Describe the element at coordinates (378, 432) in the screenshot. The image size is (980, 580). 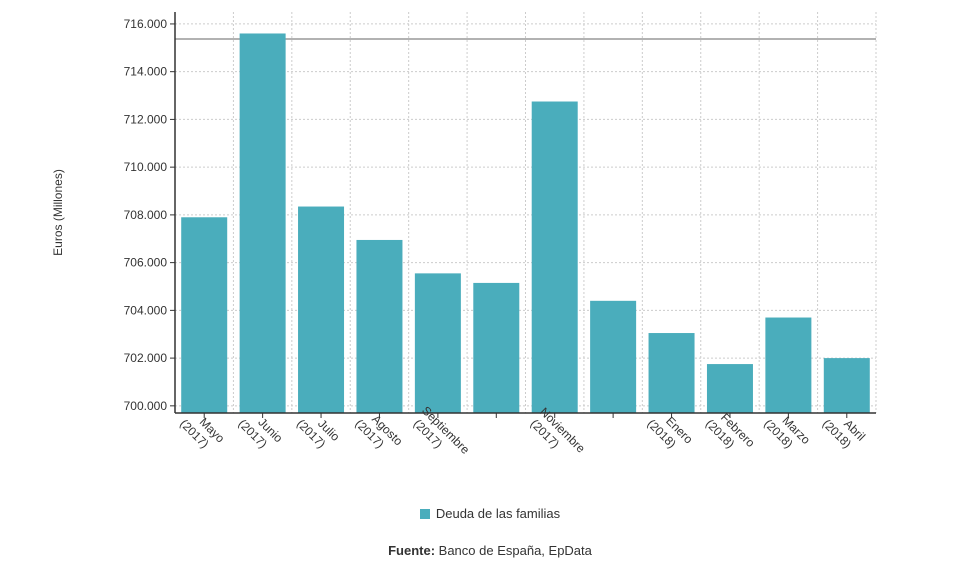
I see `x-tick-label: Agosto(2017)` at that location.